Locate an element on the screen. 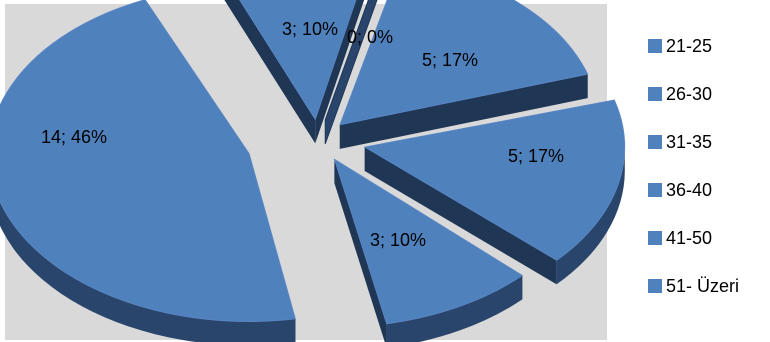 This screenshot has height=342, width=770. slice-sliver is located at coordinates (351, 72).